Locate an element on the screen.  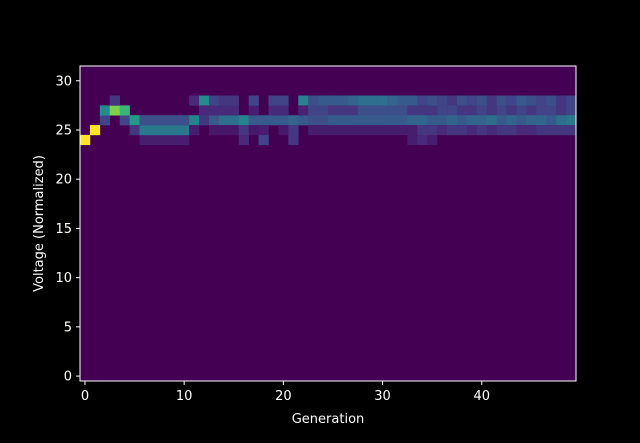
y-tick-label: 0 is located at coordinates (68, 377).